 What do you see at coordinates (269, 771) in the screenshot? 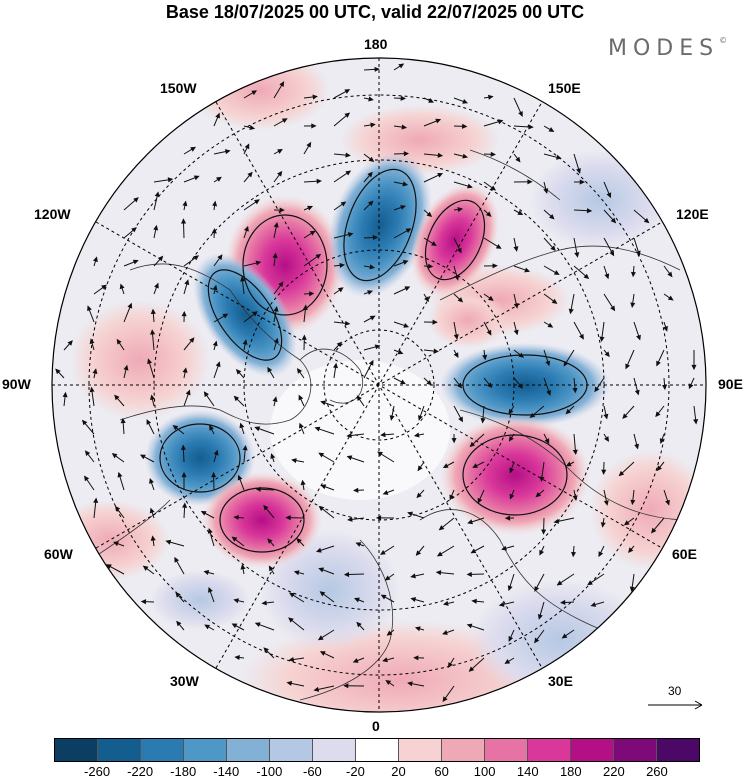
I see `colorbar-tick-label: -100` at bounding box center [269, 771].